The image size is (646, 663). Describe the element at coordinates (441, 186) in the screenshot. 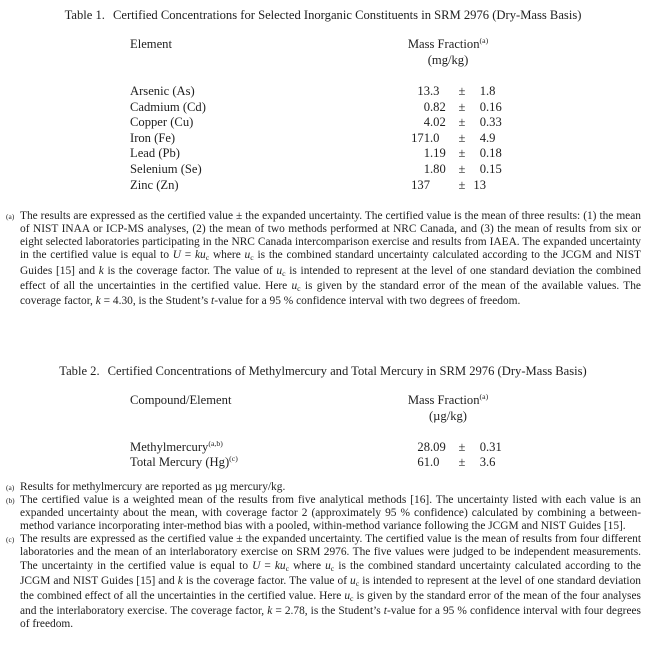

I see `value-decimal` at that location.